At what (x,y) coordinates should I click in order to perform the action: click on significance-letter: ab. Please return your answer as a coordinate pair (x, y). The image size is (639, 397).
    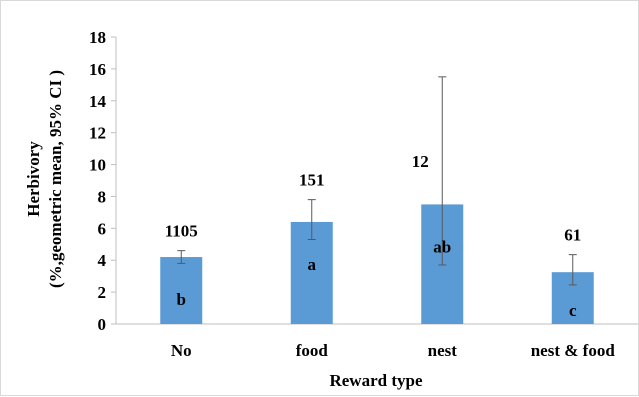
    Looking at the image, I should click on (442, 246).